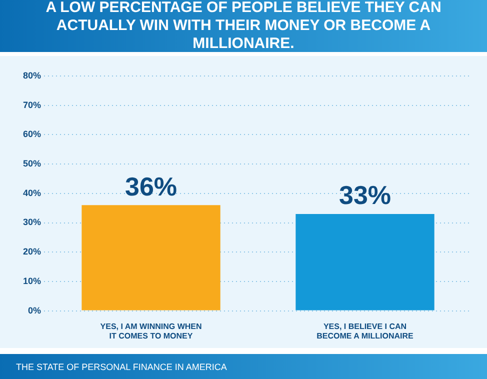 Image resolution: width=487 pixels, height=379 pixels. What do you see at coordinates (32, 222) in the screenshot?
I see `y-tick-label: 30%` at bounding box center [32, 222].